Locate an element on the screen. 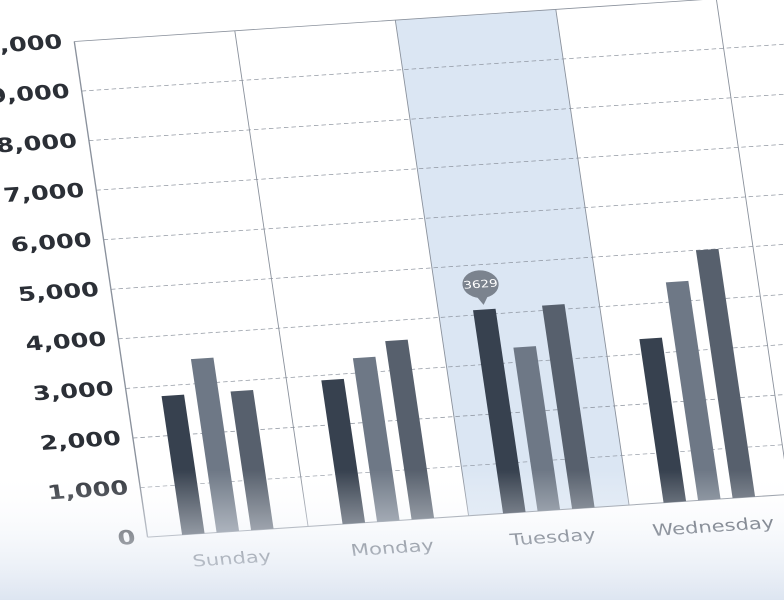  y-tick-label: 7,000 is located at coordinates (44, 194).